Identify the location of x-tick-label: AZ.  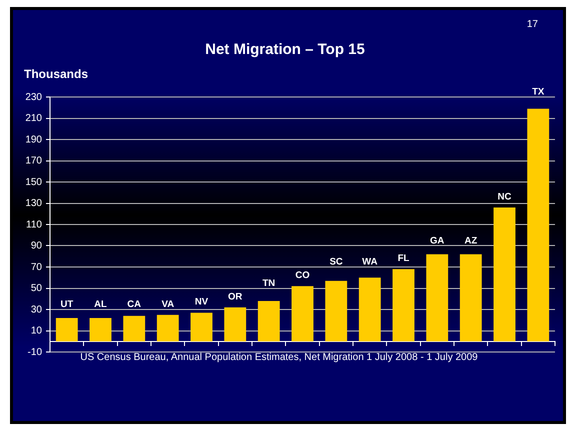
(471, 240).